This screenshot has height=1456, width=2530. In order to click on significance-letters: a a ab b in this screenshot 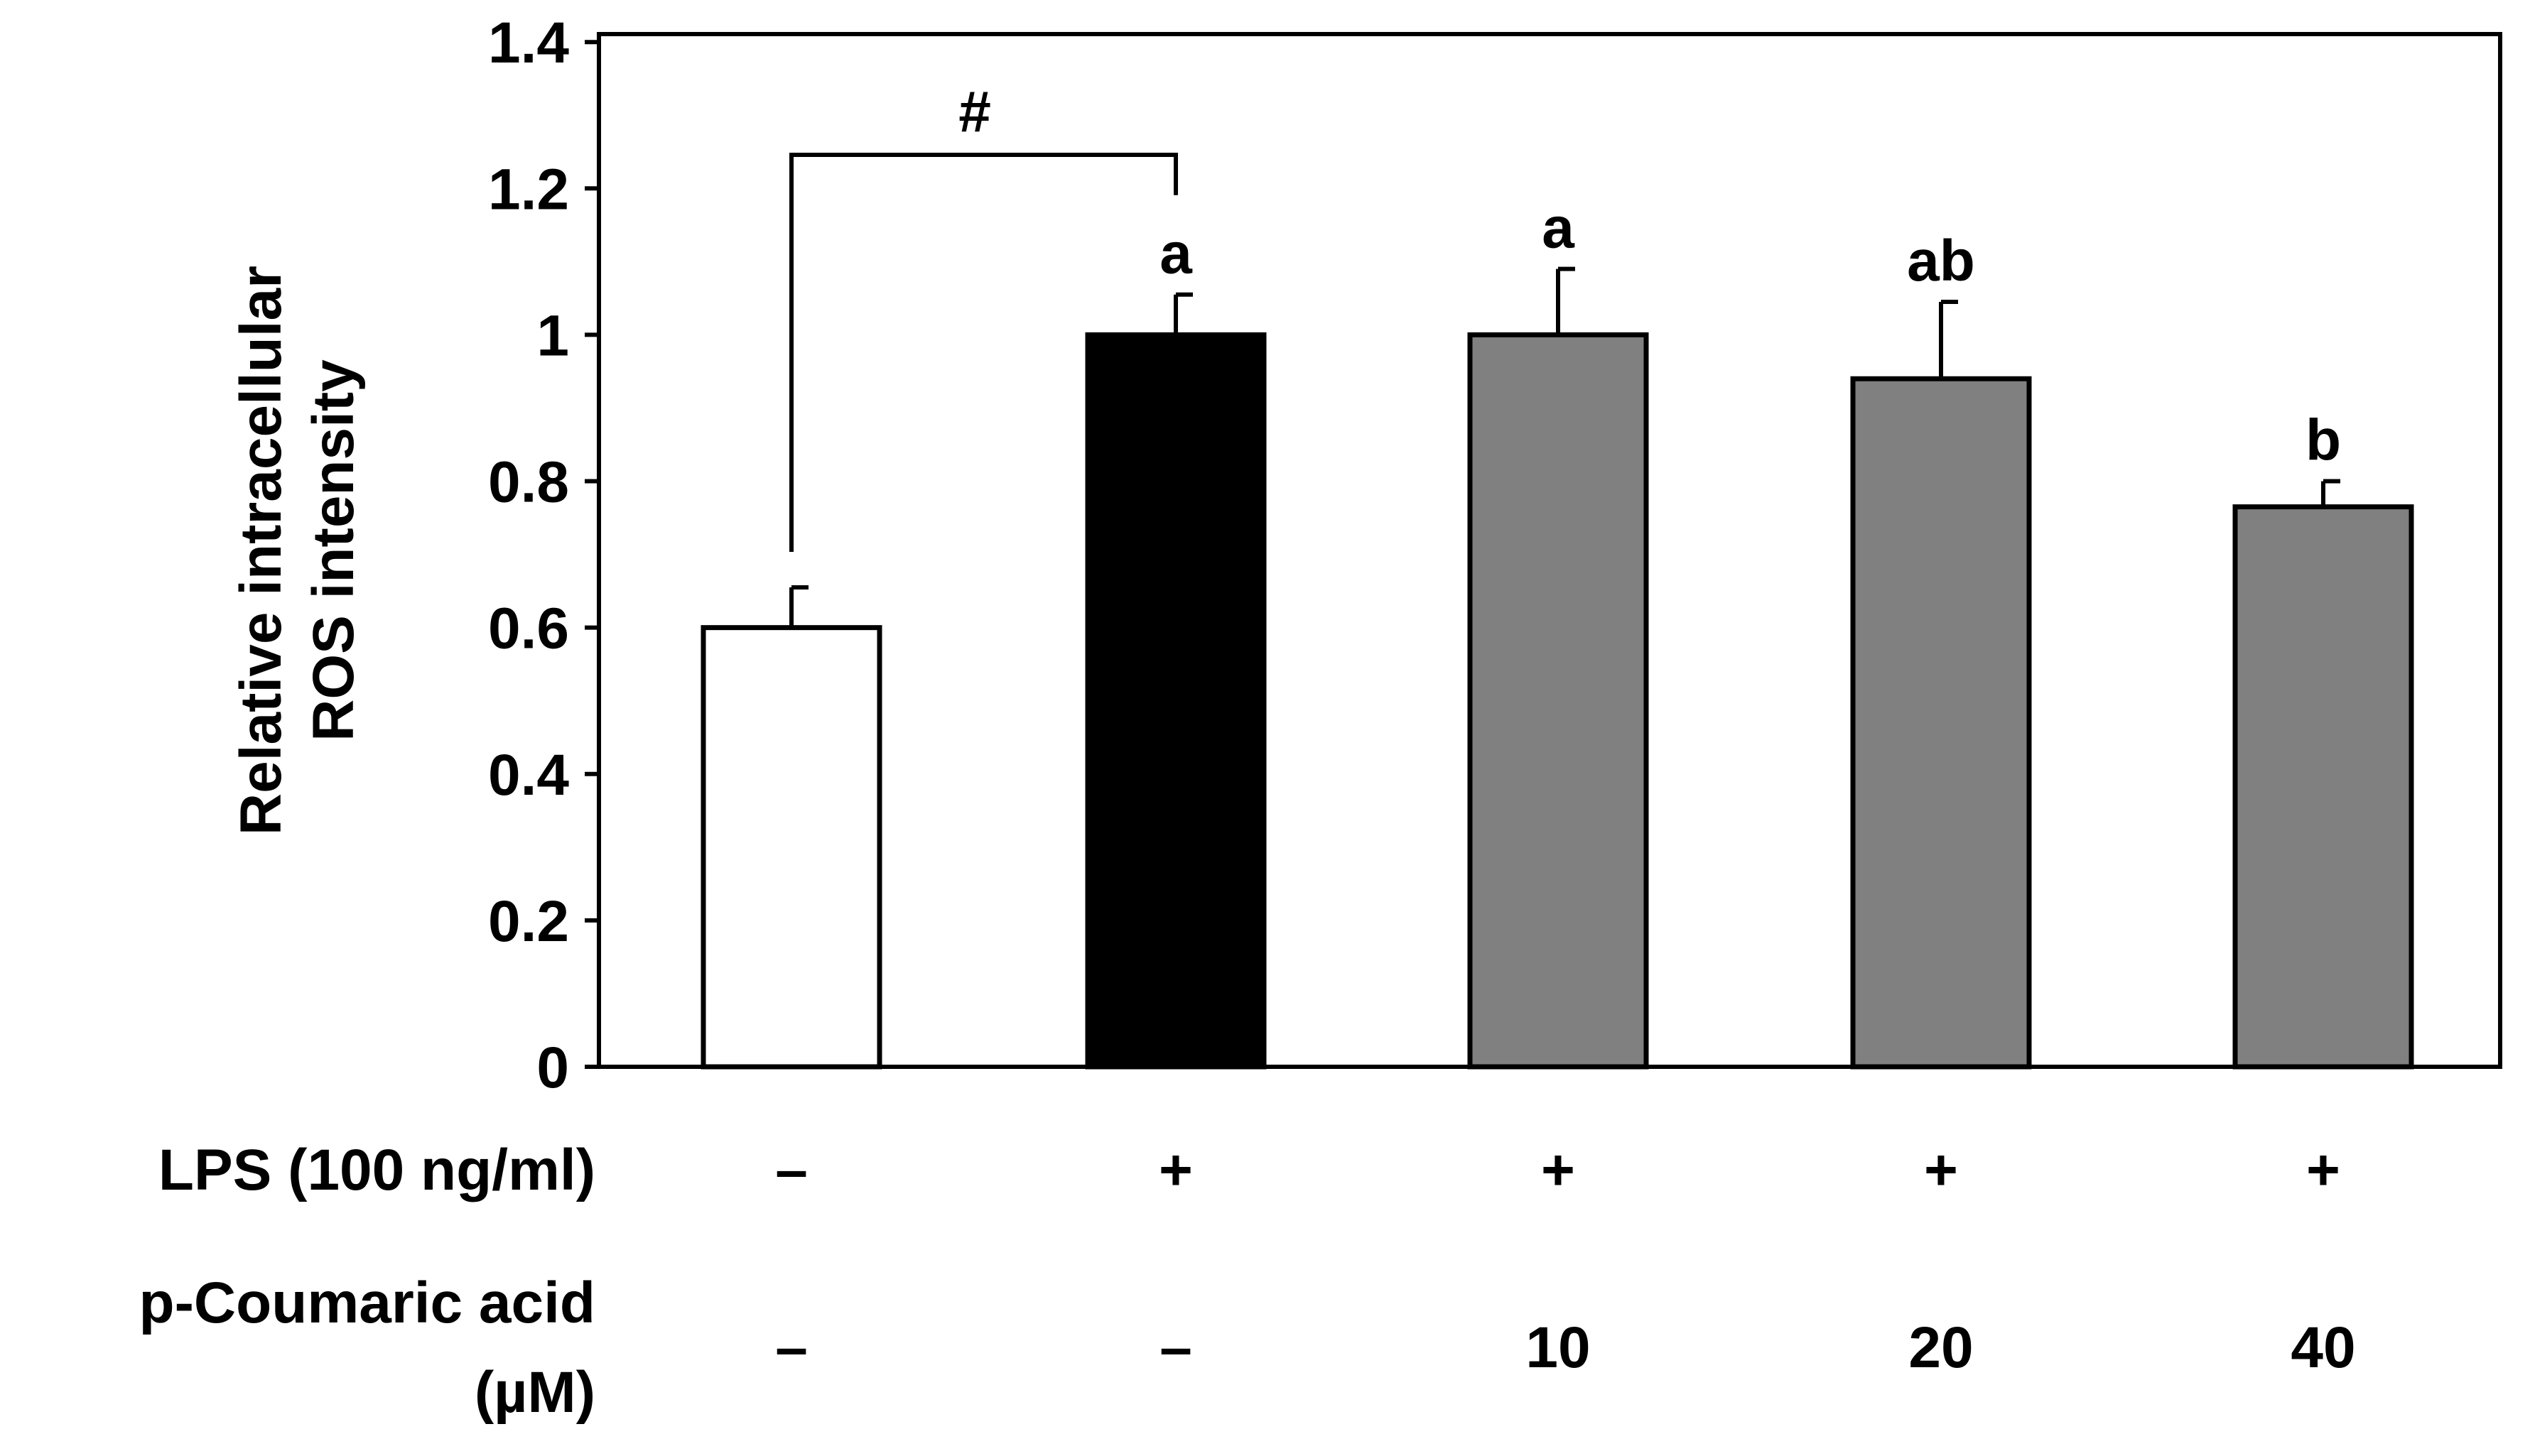, I will do `click(1750, 334)`.